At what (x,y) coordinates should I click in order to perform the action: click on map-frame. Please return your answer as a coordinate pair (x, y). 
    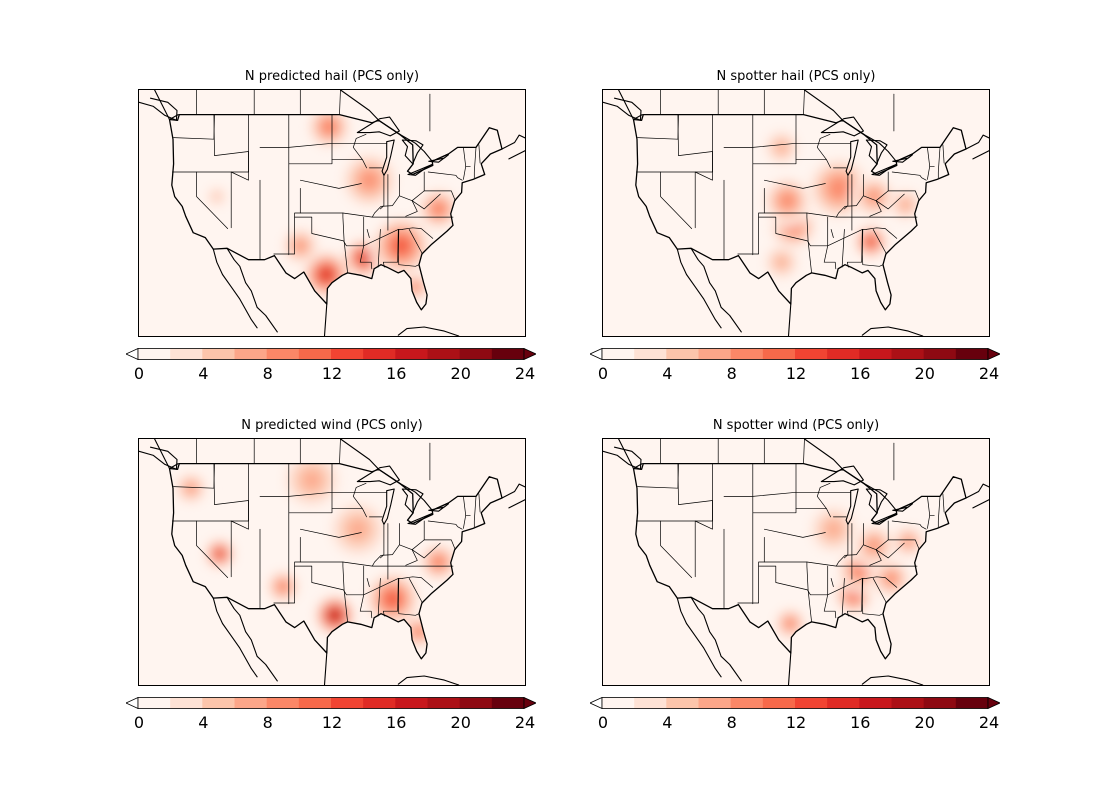
    Looking at the image, I should click on (796, 213).